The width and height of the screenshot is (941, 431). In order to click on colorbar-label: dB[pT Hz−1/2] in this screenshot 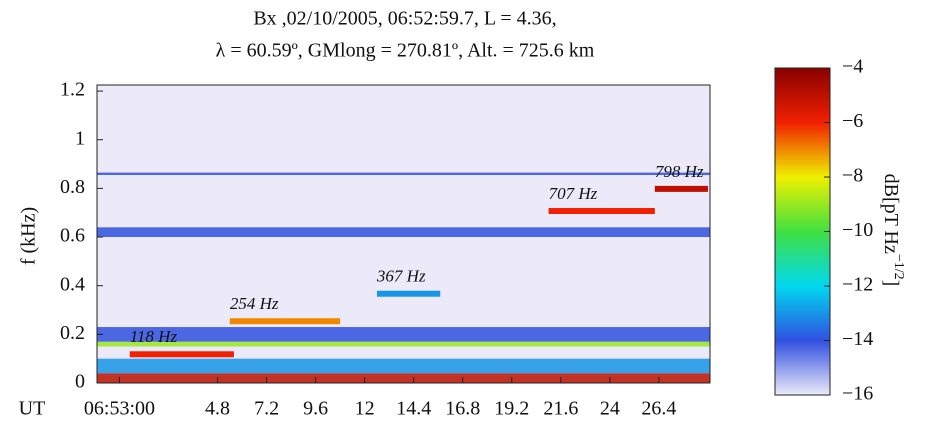, I will do `click(892, 230)`.